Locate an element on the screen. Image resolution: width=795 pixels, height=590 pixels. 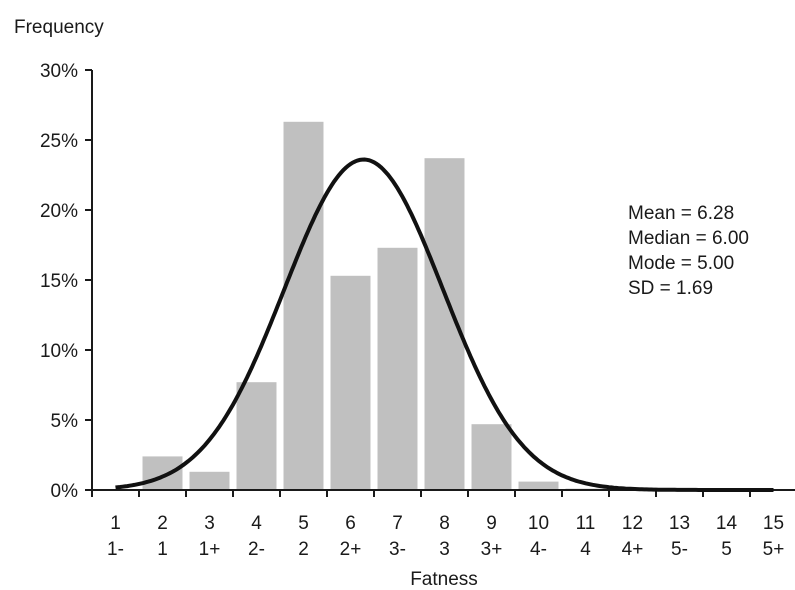
x-tick-label-grade: 5+ is located at coordinates (774, 549).